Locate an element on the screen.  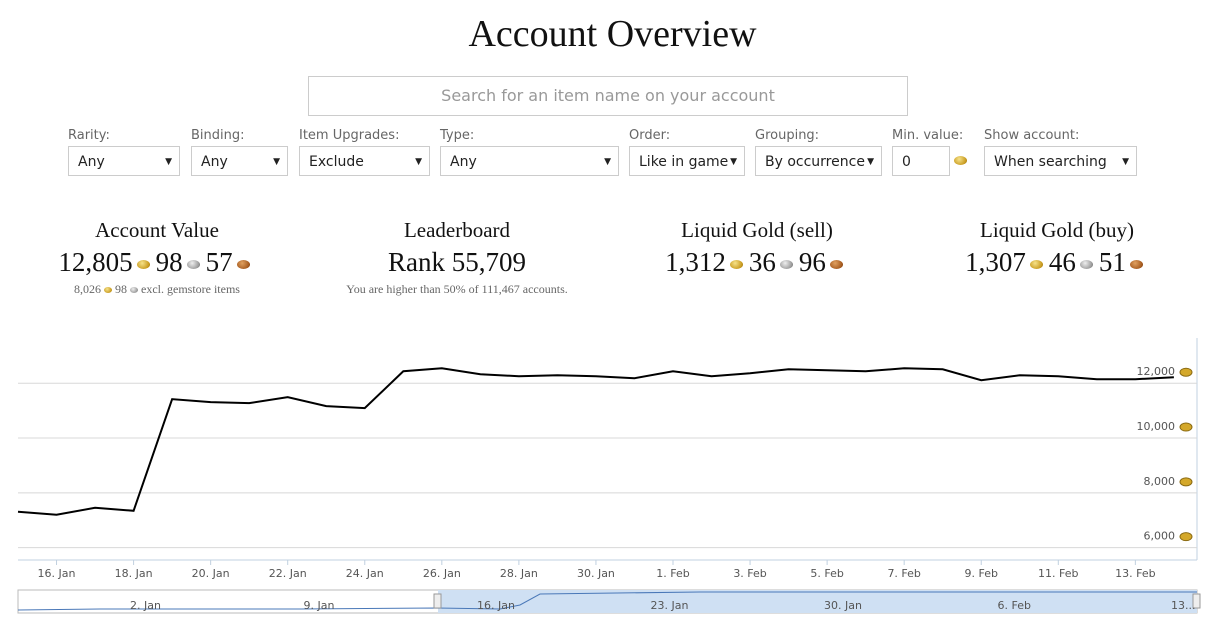
note-silver: 98 is located at coordinates (121, 289).